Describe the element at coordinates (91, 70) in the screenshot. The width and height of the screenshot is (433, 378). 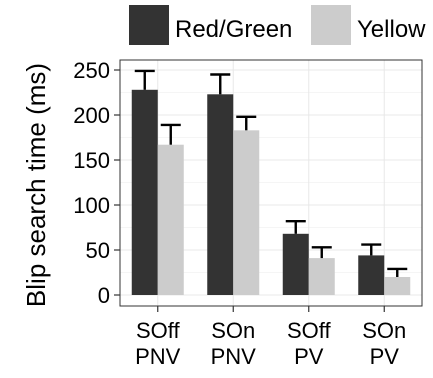
I see `y-tick-label: 250` at that location.